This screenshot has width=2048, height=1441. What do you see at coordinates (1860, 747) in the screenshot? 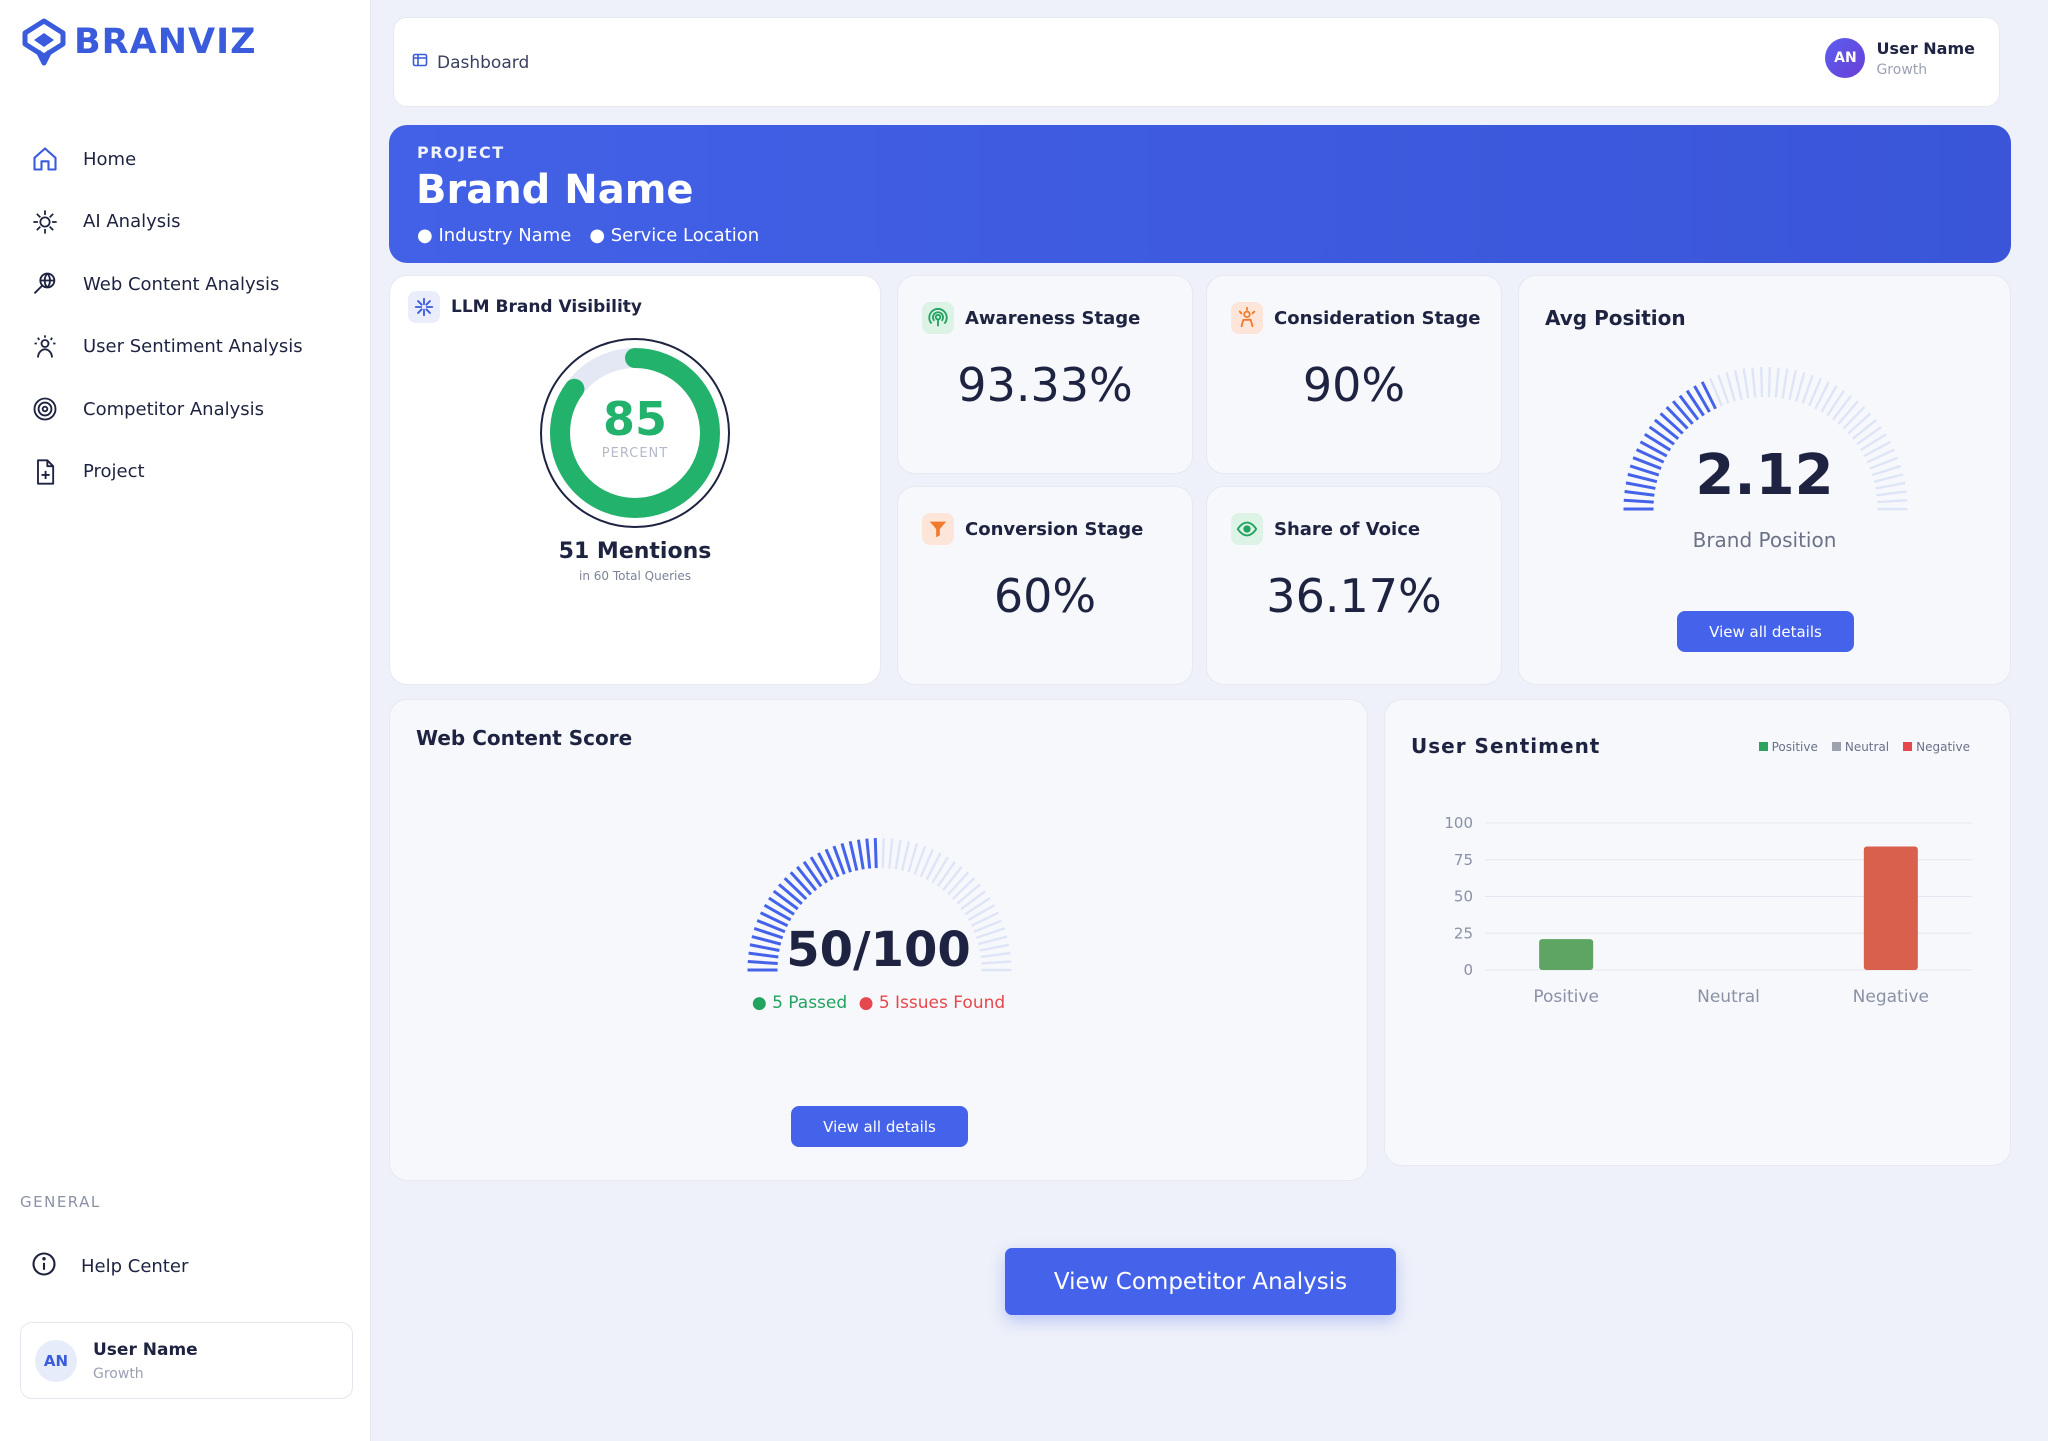
I see `legend-neutral: Neutral` at bounding box center [1860, 747].